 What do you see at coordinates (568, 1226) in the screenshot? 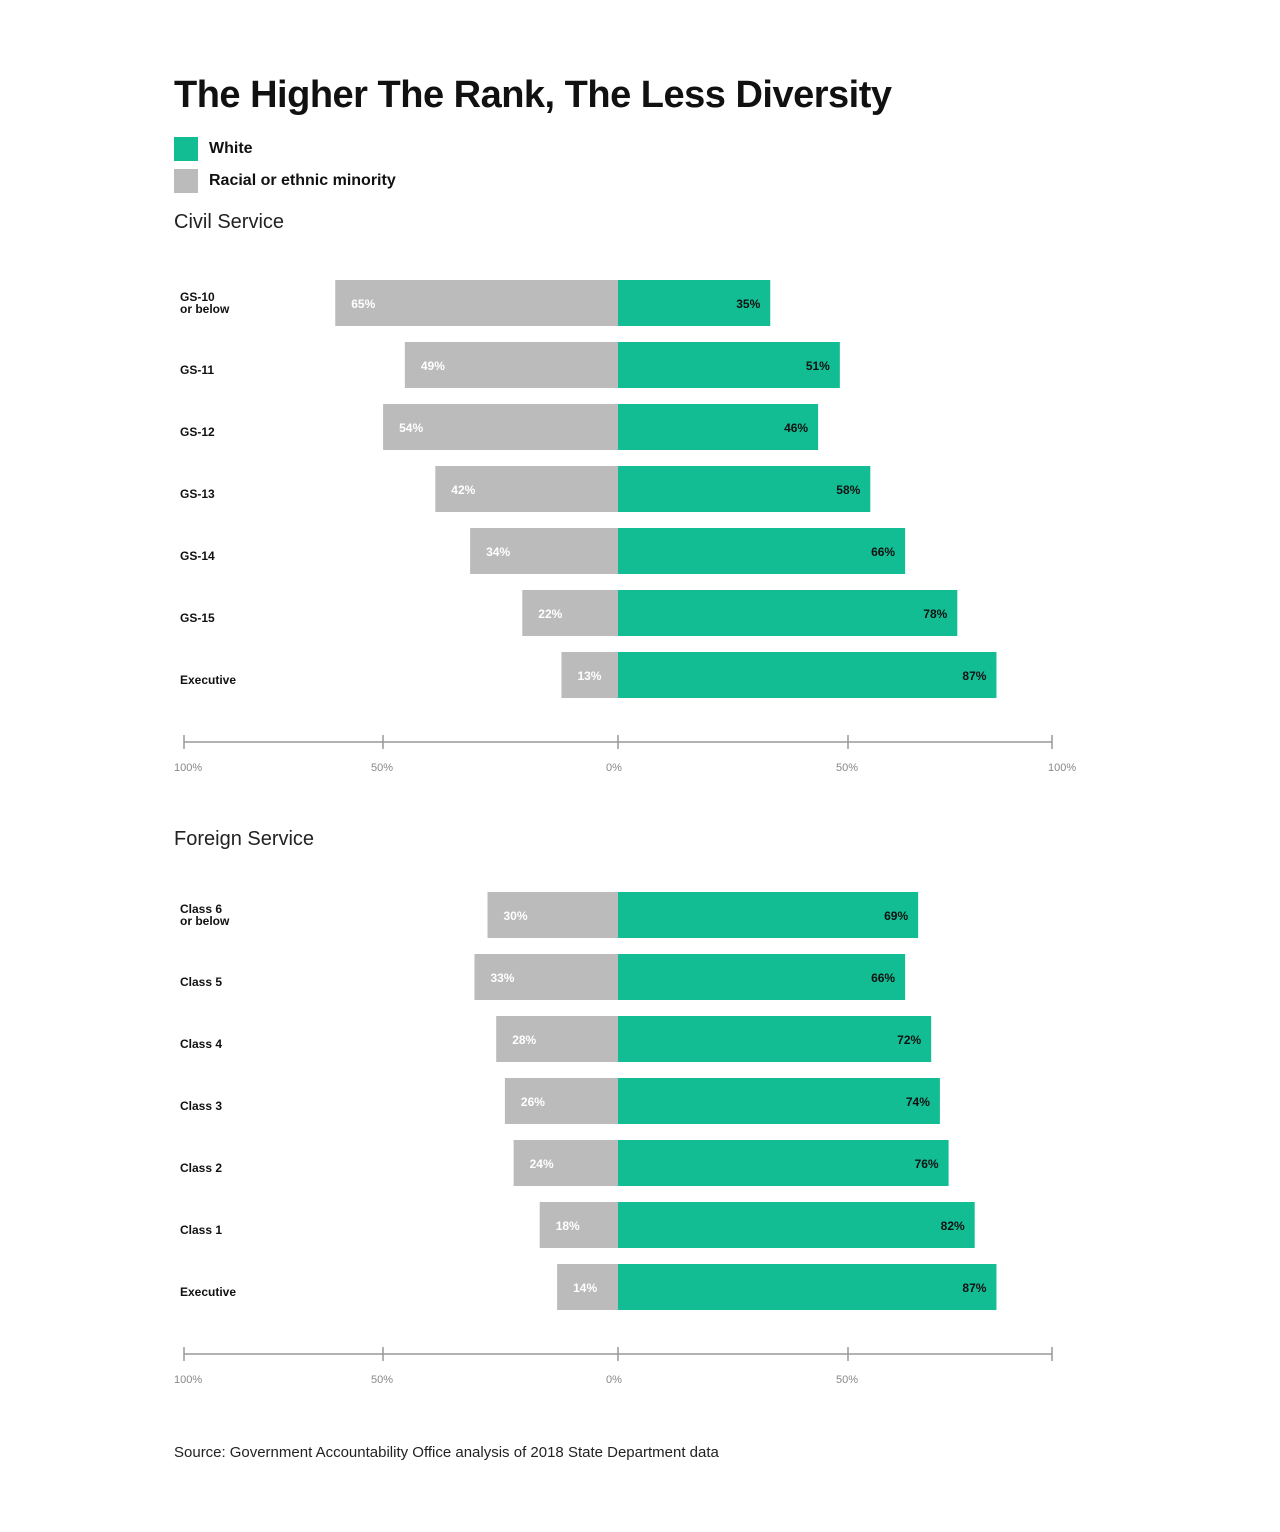
I see `foreign-label-minority: 18%` at bounding box center [568, 1226].